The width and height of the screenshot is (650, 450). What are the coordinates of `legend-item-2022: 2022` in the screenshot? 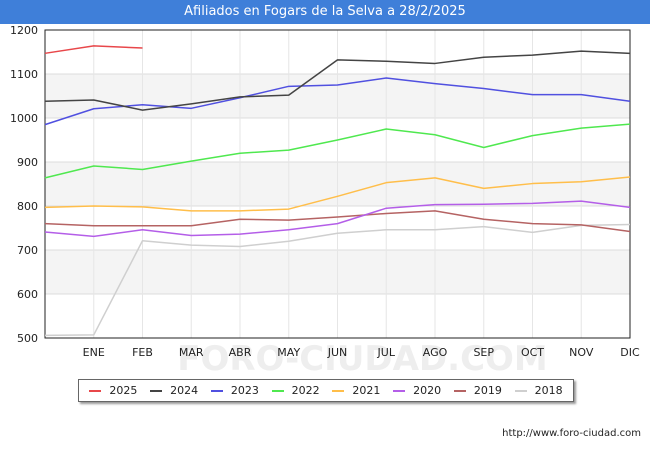 It's located at (295, 390).